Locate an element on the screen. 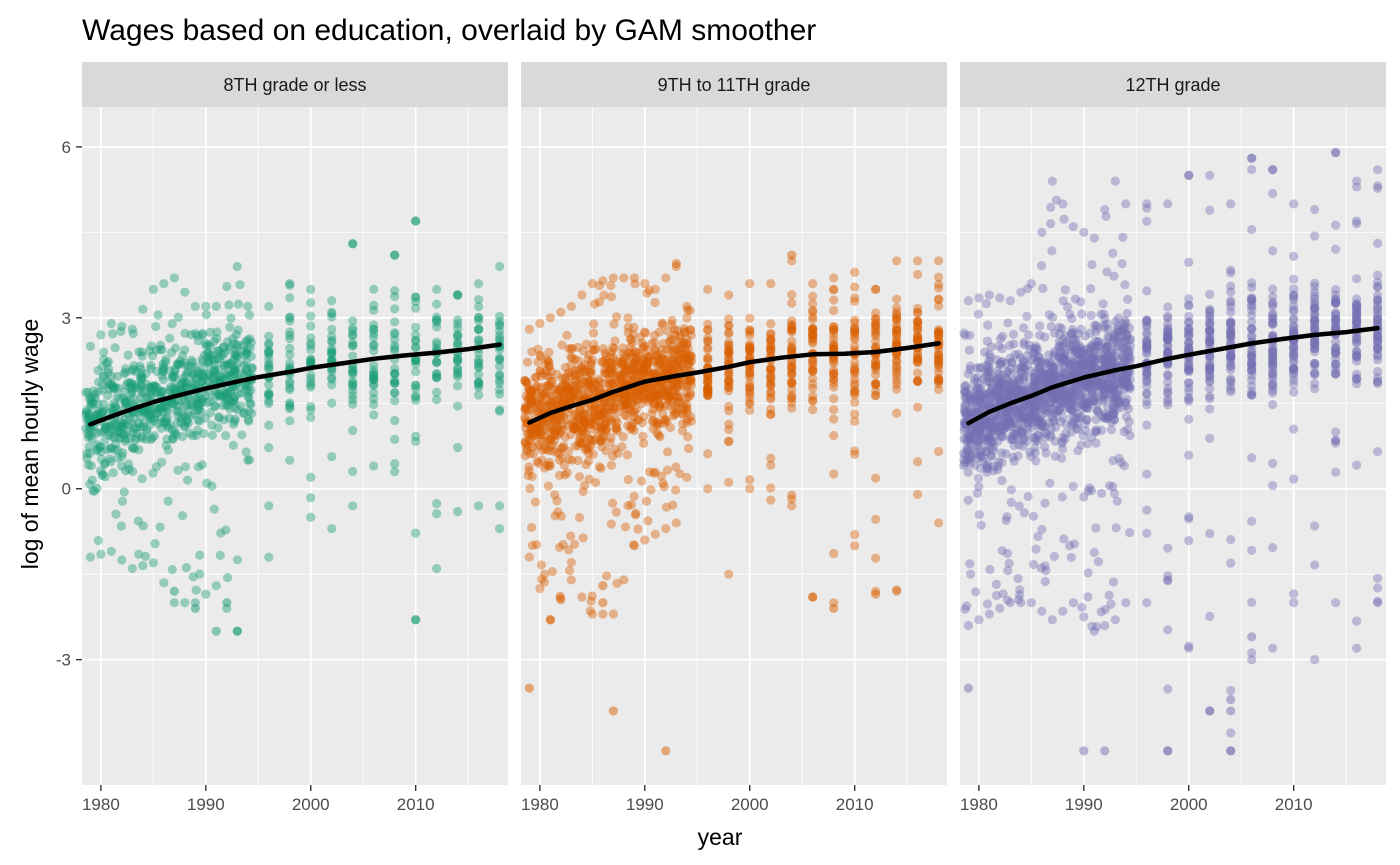  outlier-point is located at coordinates (237, 631).